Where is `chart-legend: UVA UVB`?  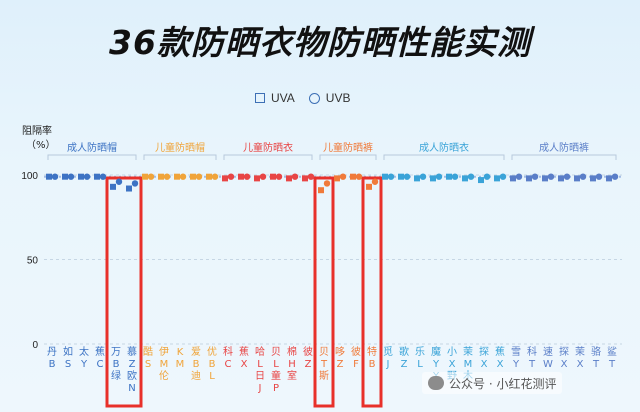 chart-legend: UVA UVB is located at coordinates (302, 98).